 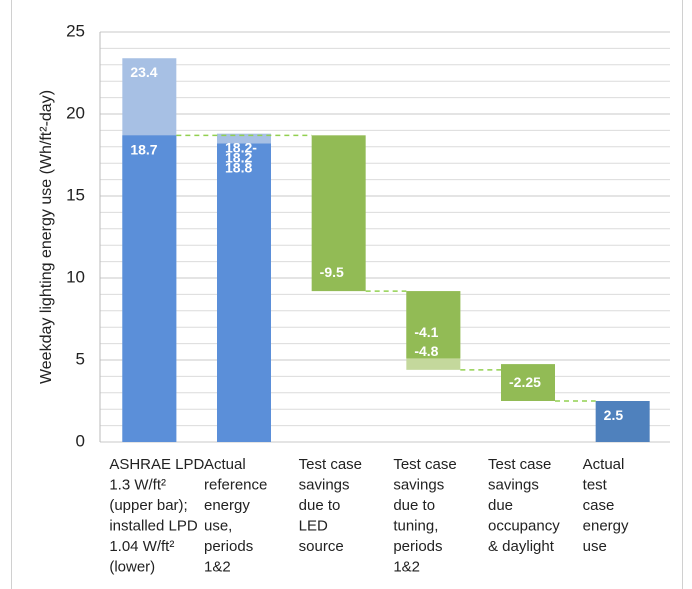 What do you see at coordinates (75, 194) in the screenshot?
I see `y-tick-label: 15` at bounding box center [75, 194].